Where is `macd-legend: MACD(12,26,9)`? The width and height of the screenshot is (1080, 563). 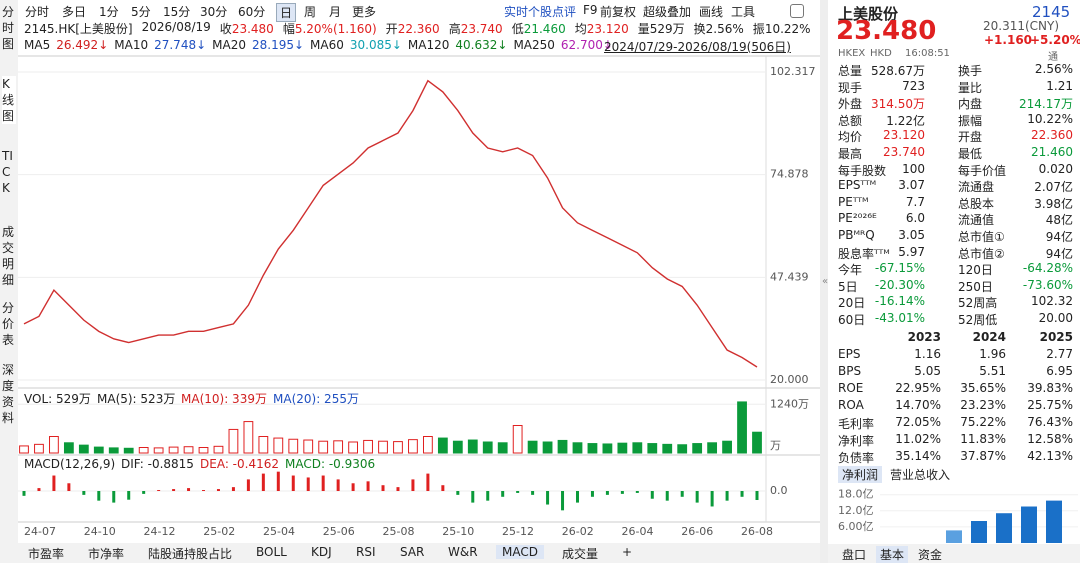
macd-legend: MACD(12,26,9) is located at coordinates (70, 464).